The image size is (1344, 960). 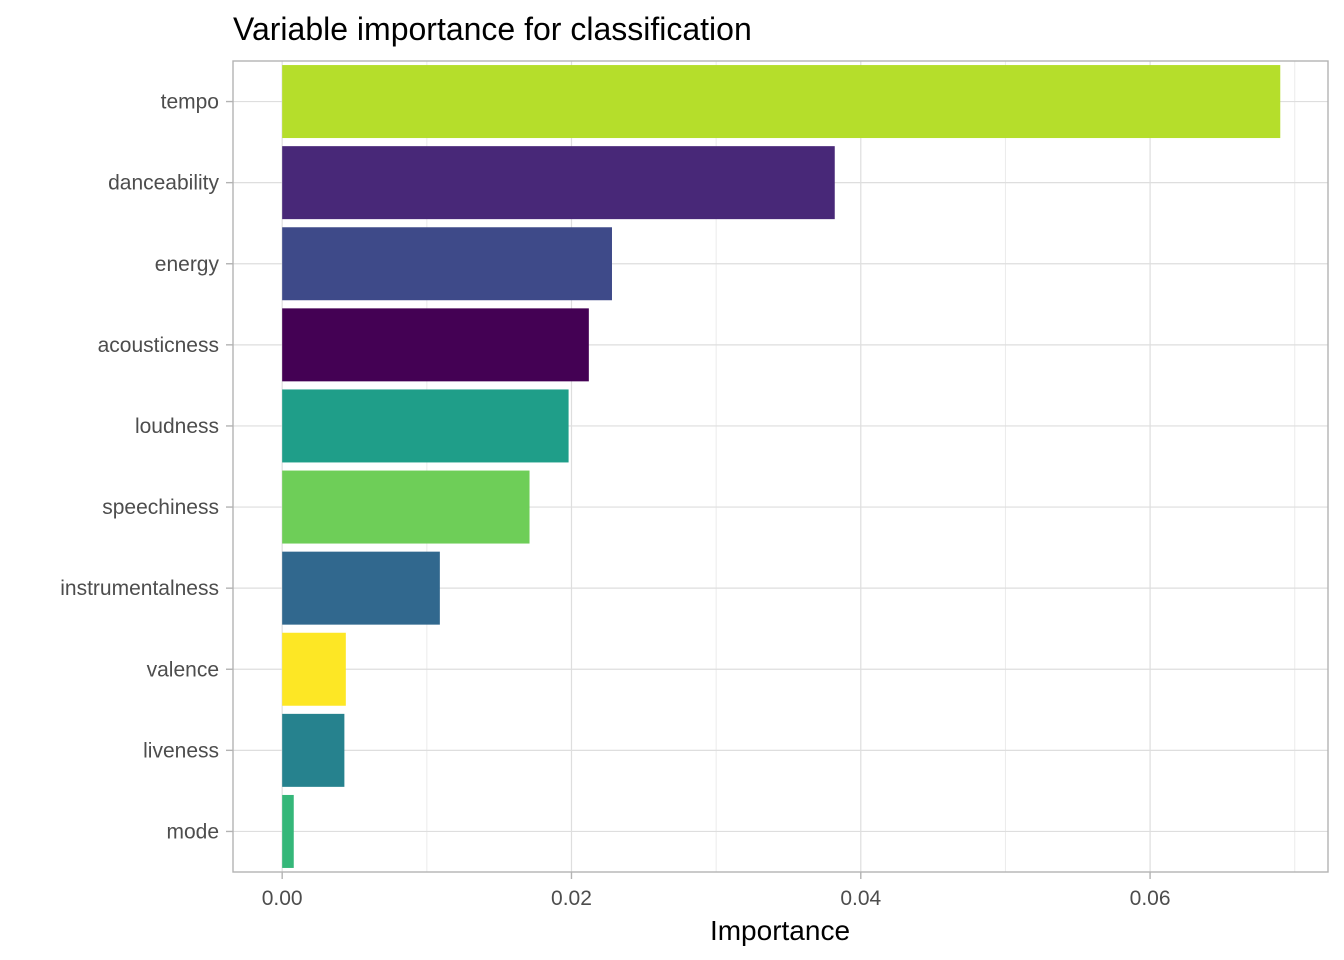 What do you see at coordinates (192, 831) in the screenshot?
I see `y-tick-label: mode` at bounding box center [192, 831].